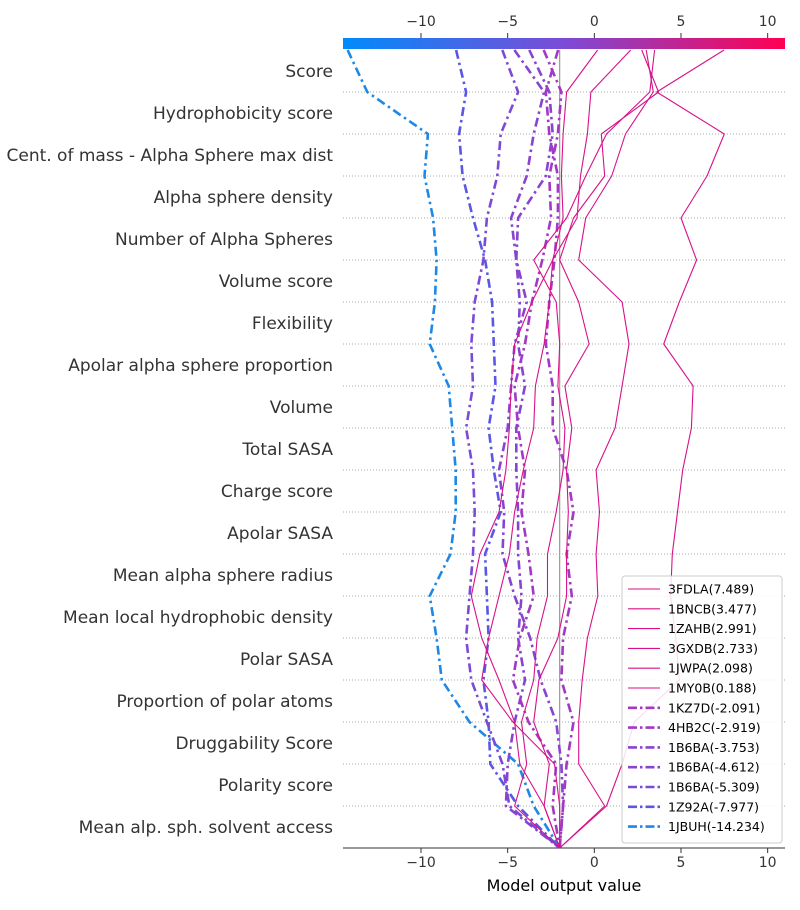  I want to click on x-tick-label-bottom: 0, so click(594, 863).